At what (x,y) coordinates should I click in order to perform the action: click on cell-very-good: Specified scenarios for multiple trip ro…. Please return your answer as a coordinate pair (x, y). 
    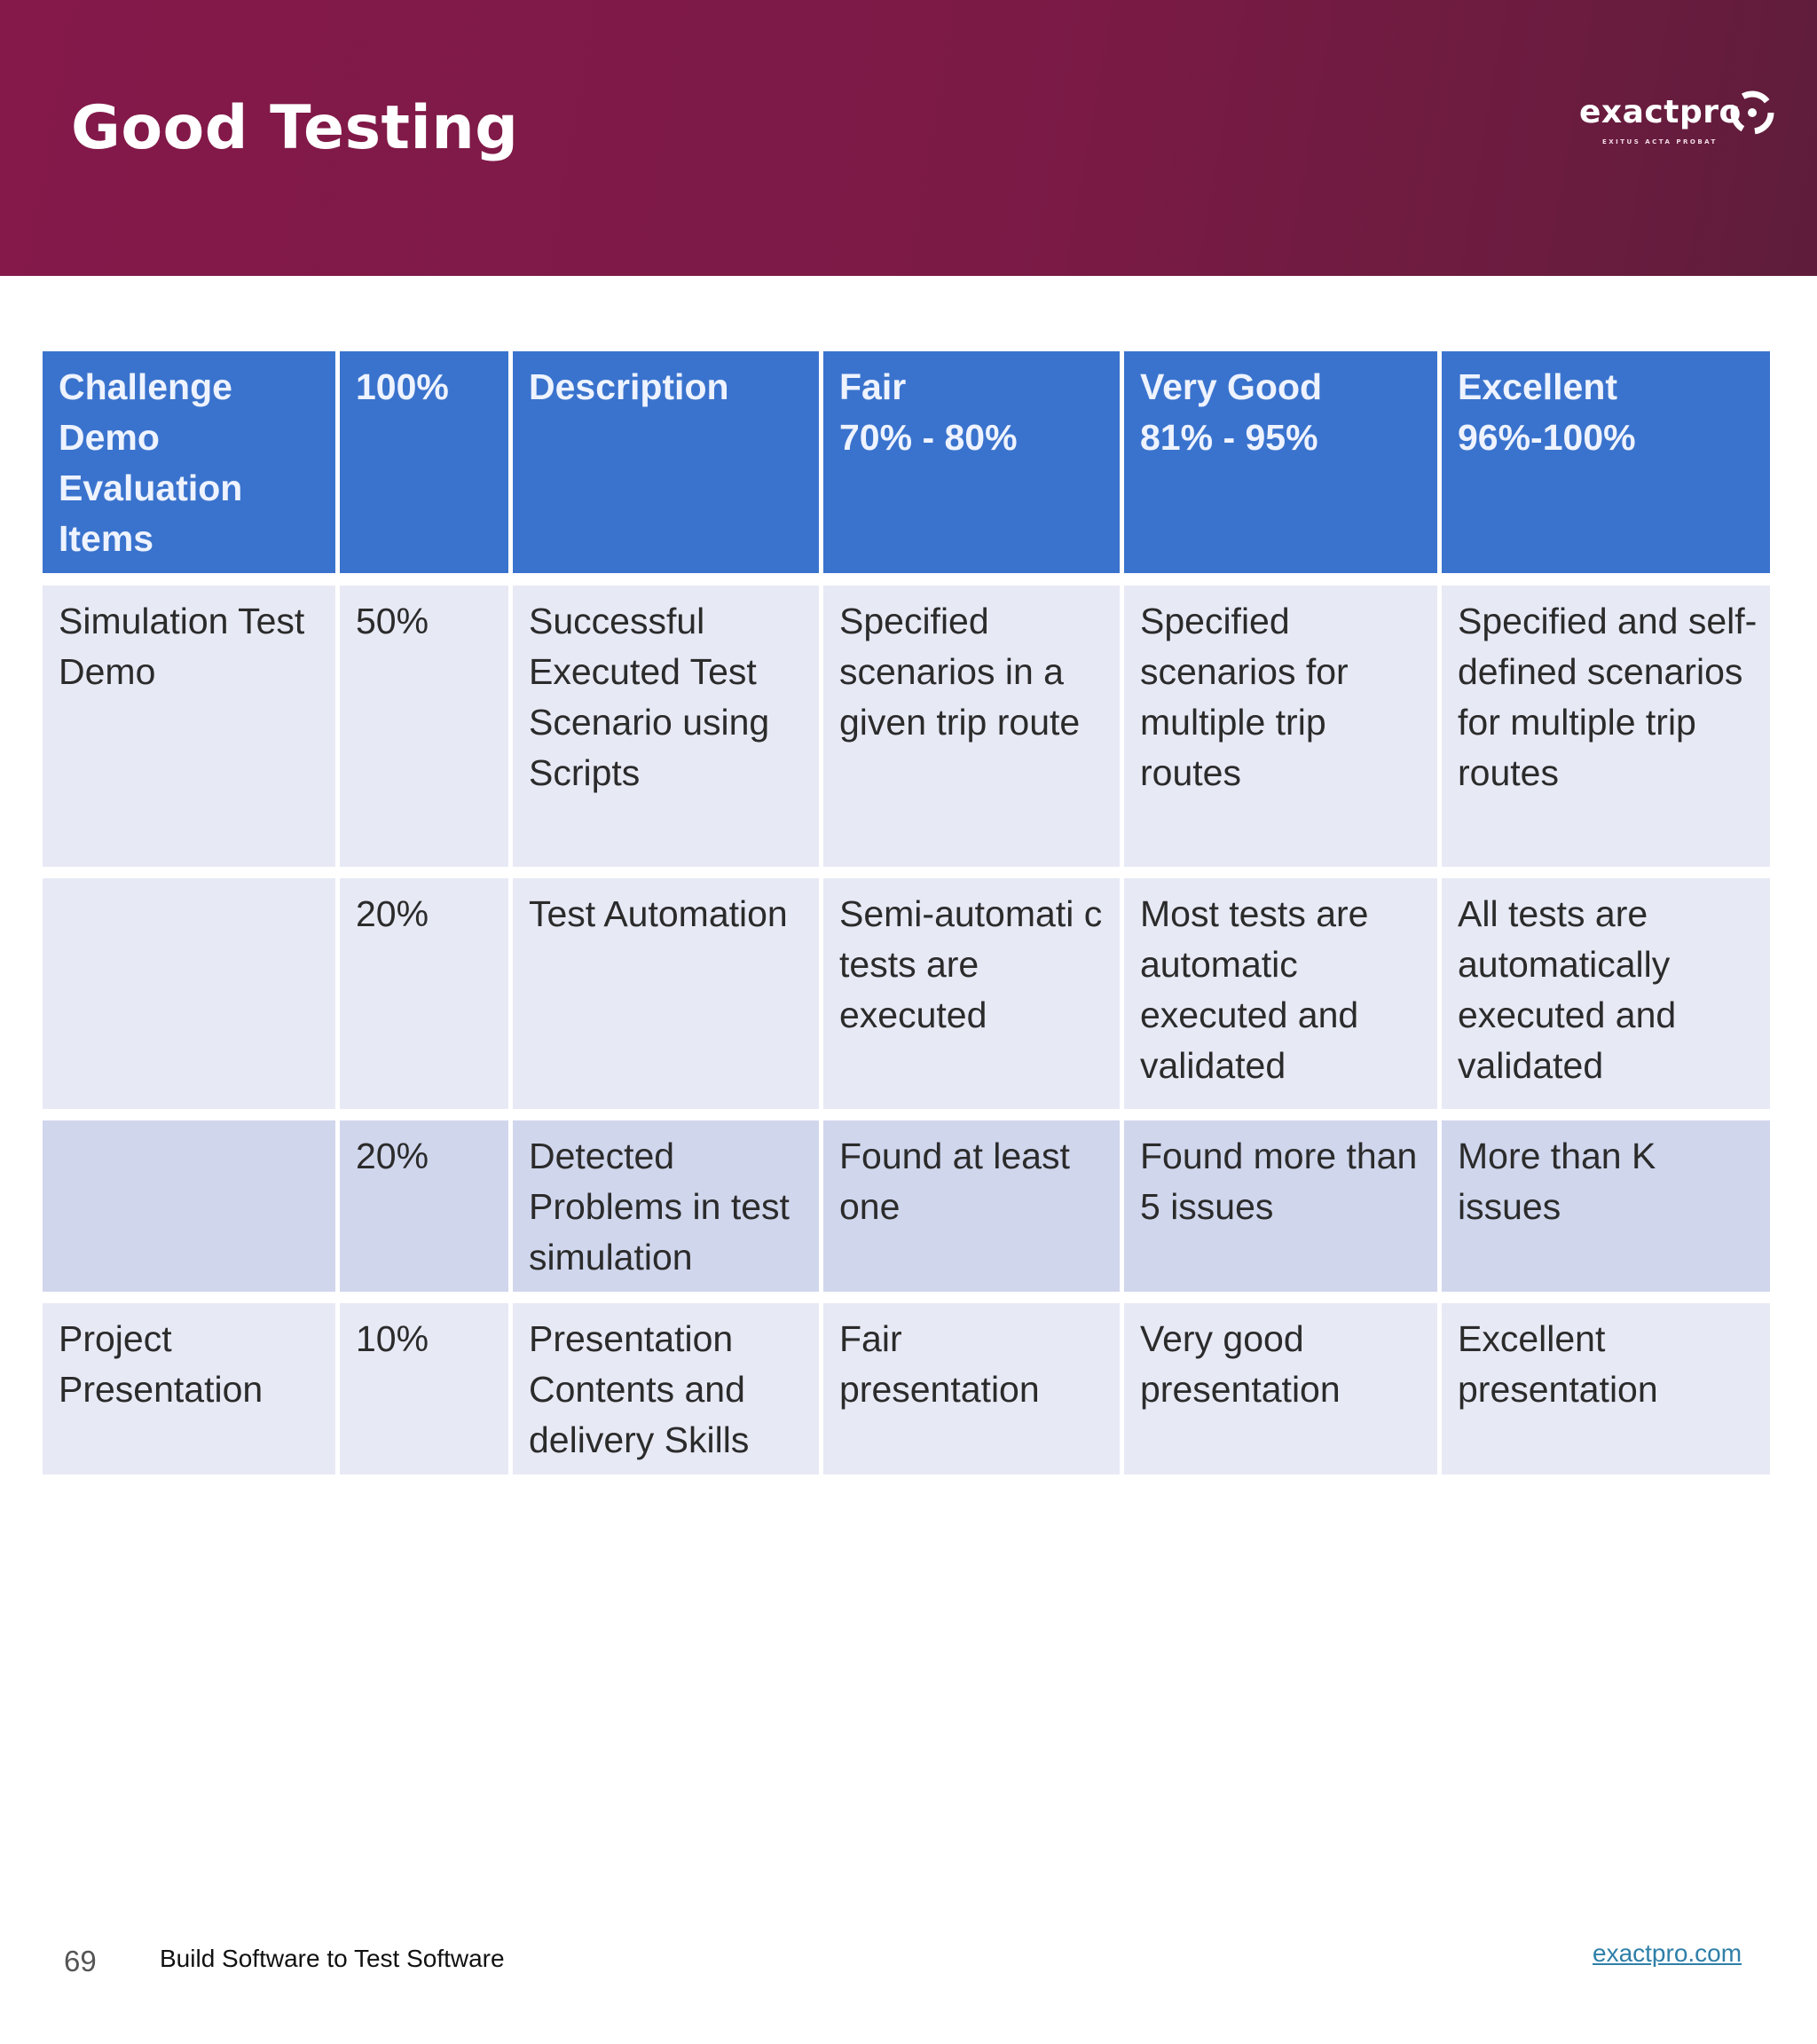
    Looking at the image, I should click on (1280, 732).